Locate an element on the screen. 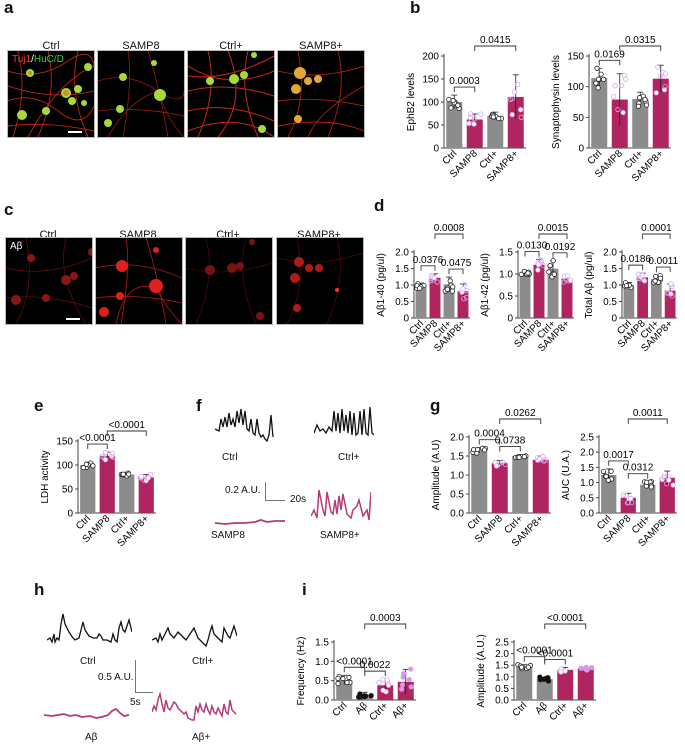  micrograph-tuj1-huc-samp8 is located at coordinates (141, 94).